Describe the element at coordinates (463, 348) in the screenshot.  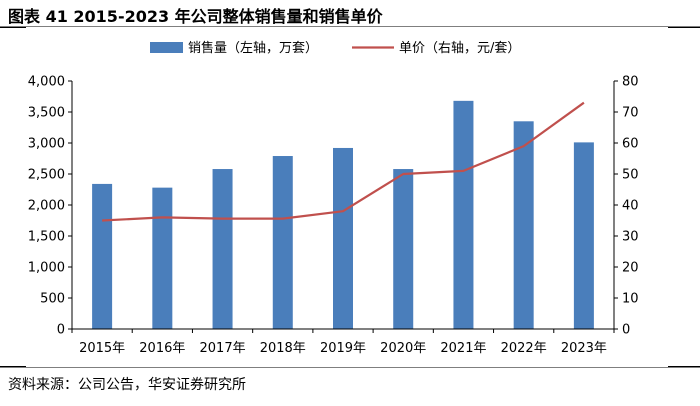
I see `x-tick-label: 2021年` at that location.